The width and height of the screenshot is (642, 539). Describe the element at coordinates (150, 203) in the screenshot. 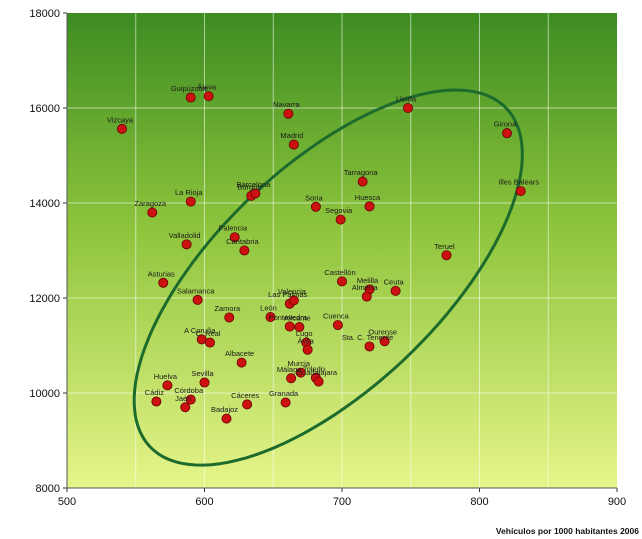

I see `data-label: Zaragoza` at that location.